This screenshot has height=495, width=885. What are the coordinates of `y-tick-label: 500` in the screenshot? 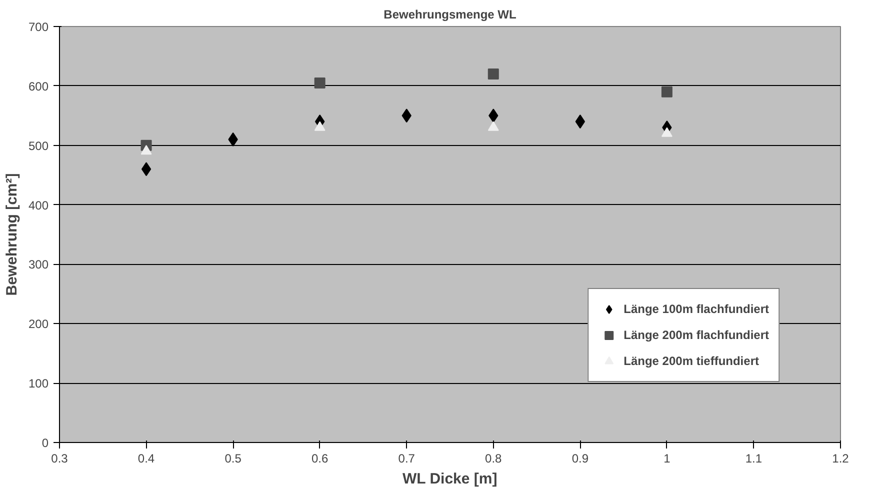 It's located at (38, 145).